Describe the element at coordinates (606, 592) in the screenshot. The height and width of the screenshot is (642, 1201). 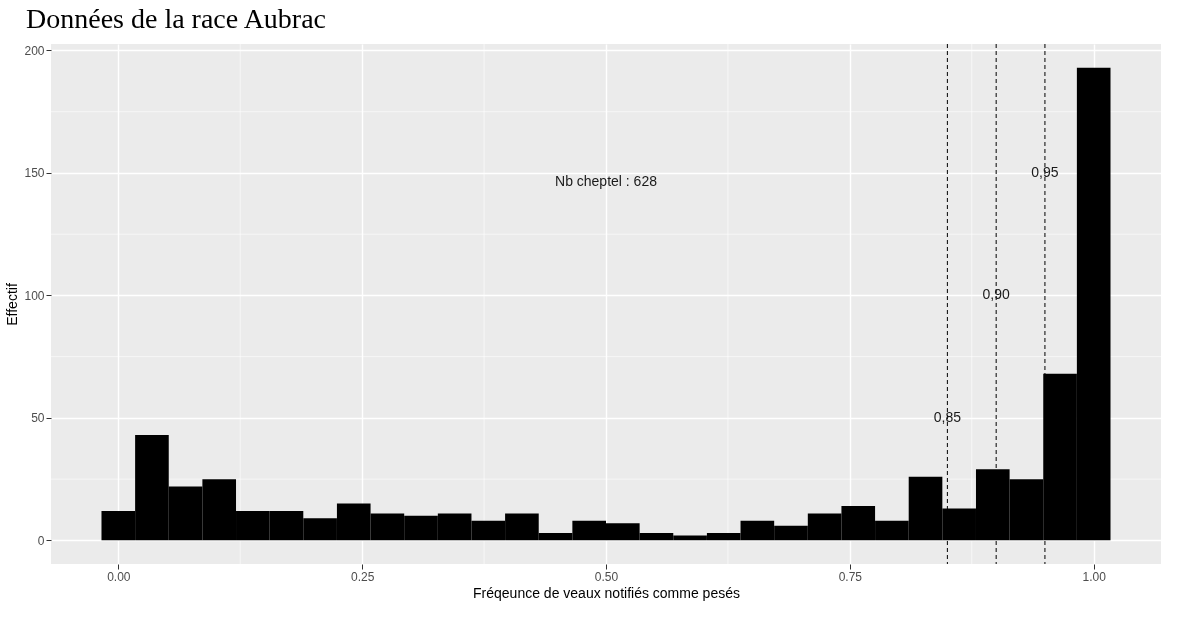
I see `x-axis-title: Fréqeunce de veaux notifiés comme pesés` at that location.